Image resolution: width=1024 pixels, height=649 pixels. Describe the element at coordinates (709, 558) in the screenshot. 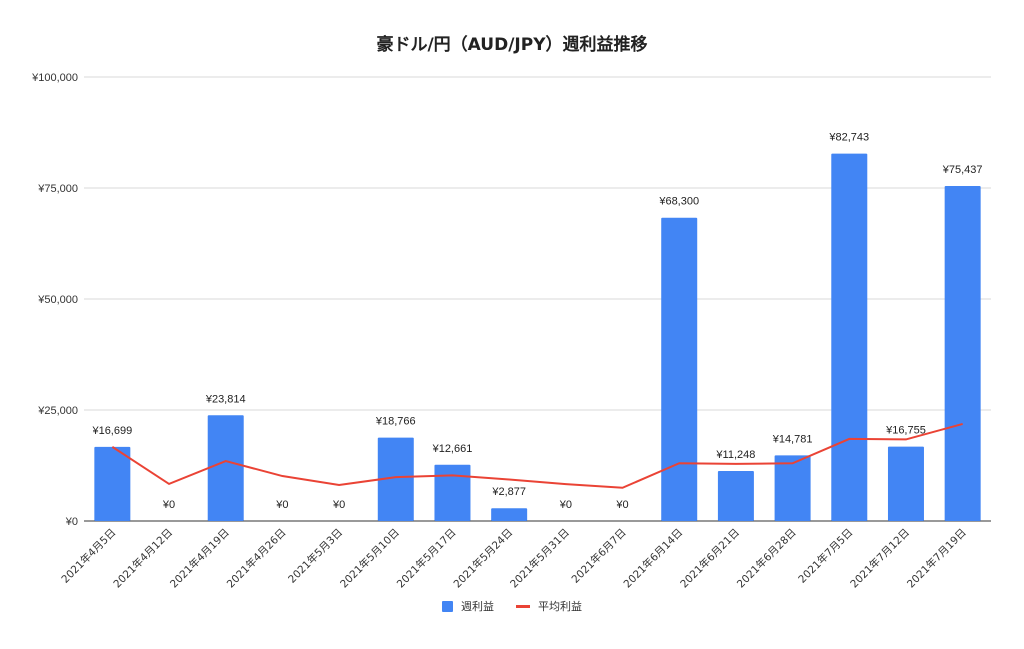

I see `x-tick-label: 2021年6月21日` at that location.